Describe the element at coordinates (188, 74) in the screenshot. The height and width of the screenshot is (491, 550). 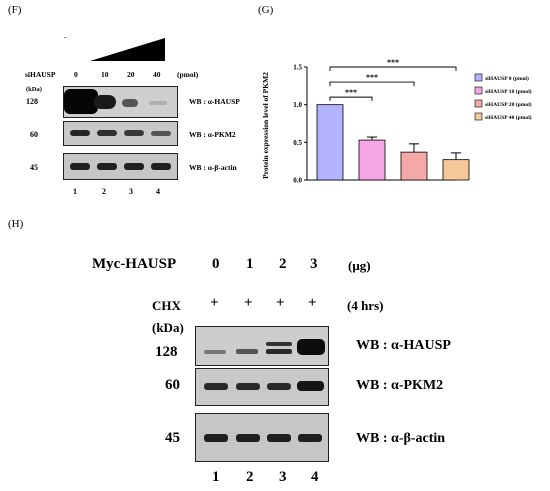
I see `f-unit: (pmol)` at that location.